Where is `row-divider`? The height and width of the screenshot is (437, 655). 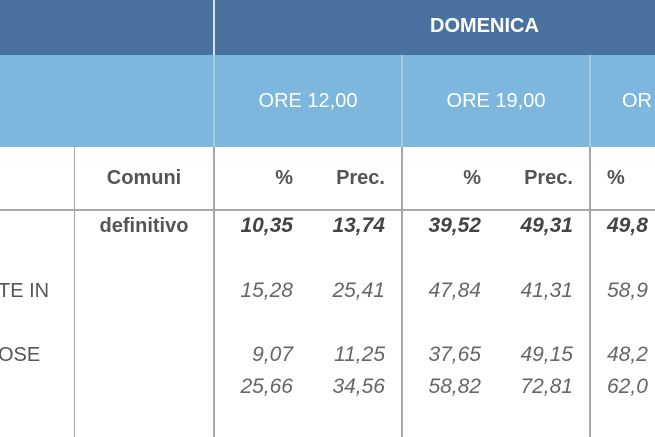 row-divider is located at coordinates (327, 210).